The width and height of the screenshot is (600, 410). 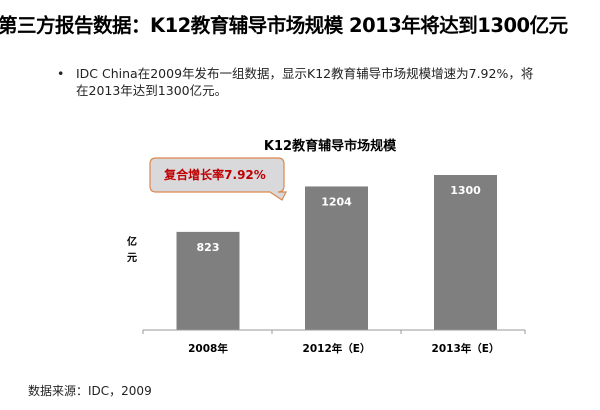 I want to click on growth-callout: 复合增长率7.92%, so click(x=218, y=179).